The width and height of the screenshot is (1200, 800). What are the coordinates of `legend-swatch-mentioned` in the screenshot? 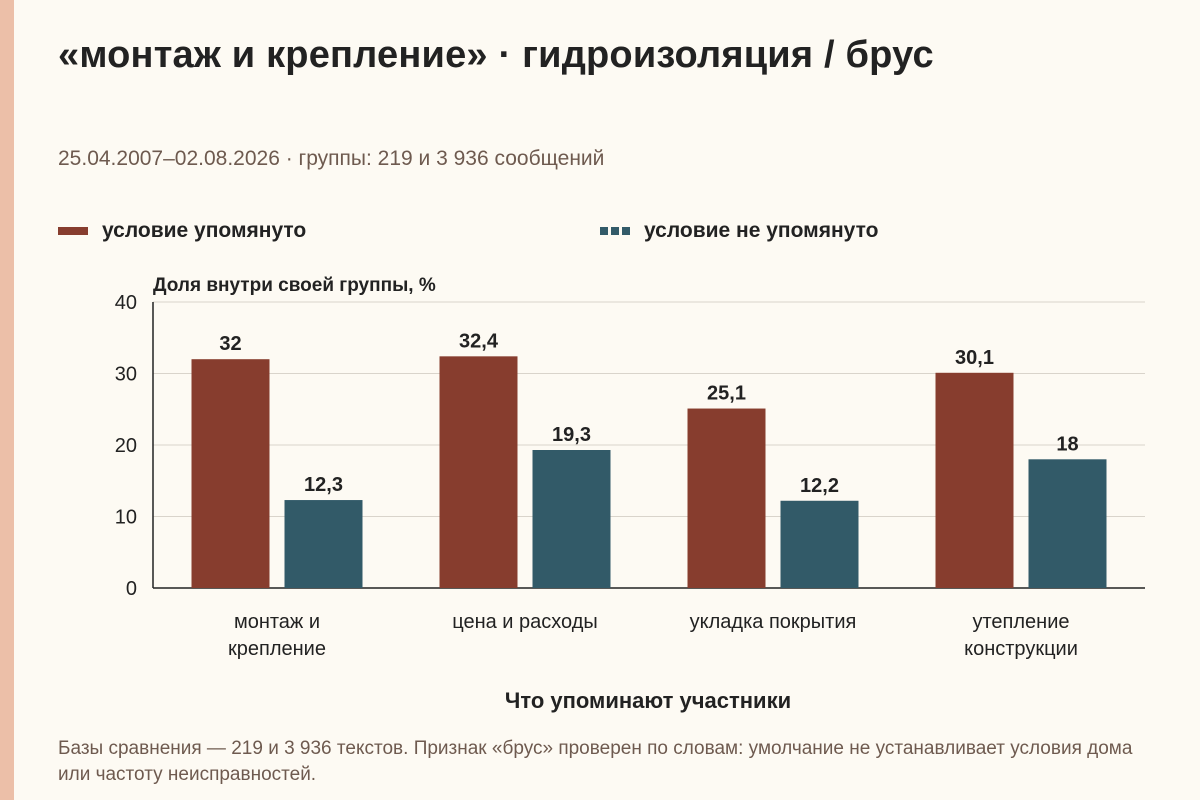 It's located at (73, 231).